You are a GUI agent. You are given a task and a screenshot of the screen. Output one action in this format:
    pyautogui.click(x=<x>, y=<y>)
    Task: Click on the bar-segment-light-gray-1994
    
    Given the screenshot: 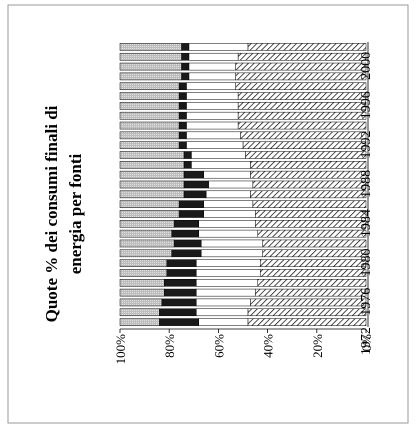 What is the action you would take?
    pyautogui.click(x=149, y=106)
    